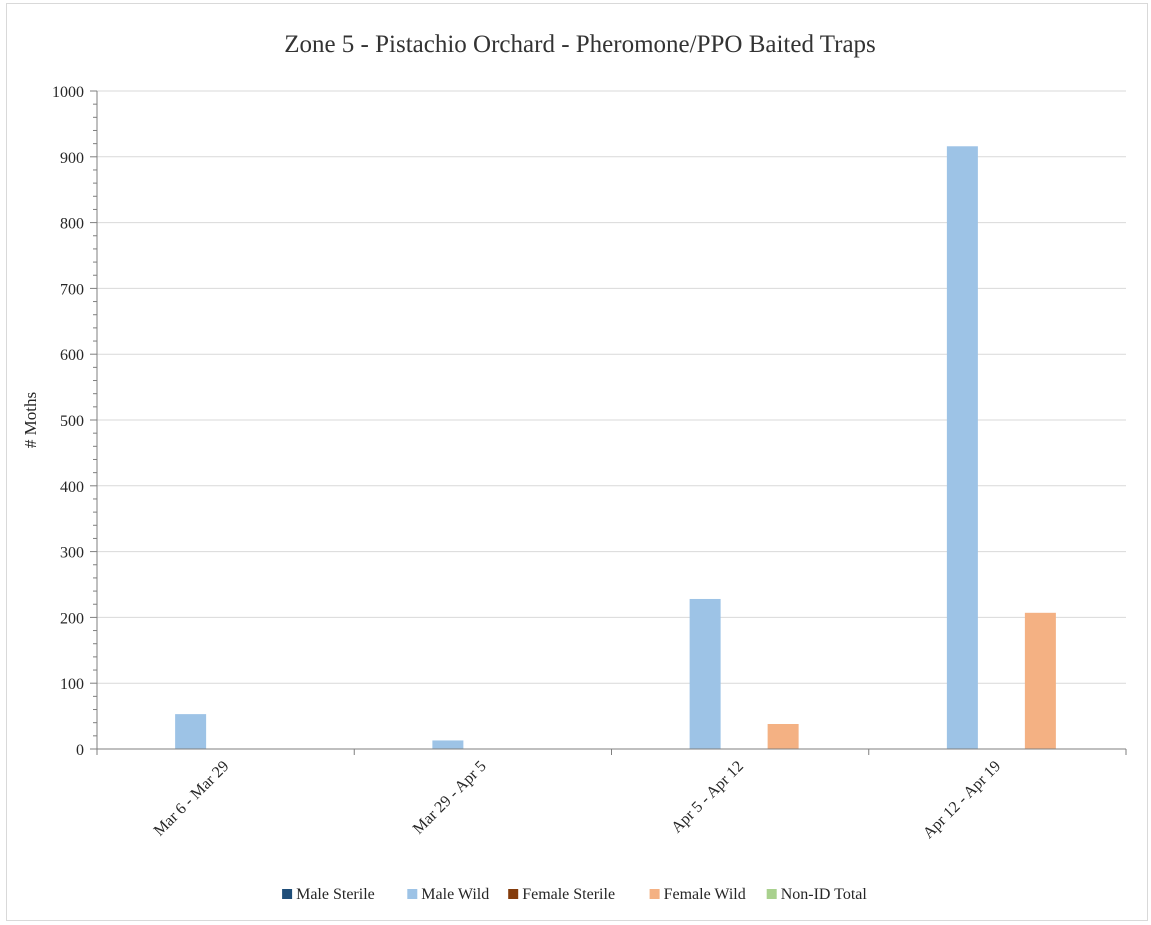 The height and width of the screenshot is (925, 1151). Describe the element at coordinates (72, 355) in the screenshot. I see `y-tick-label: 600` at that location.